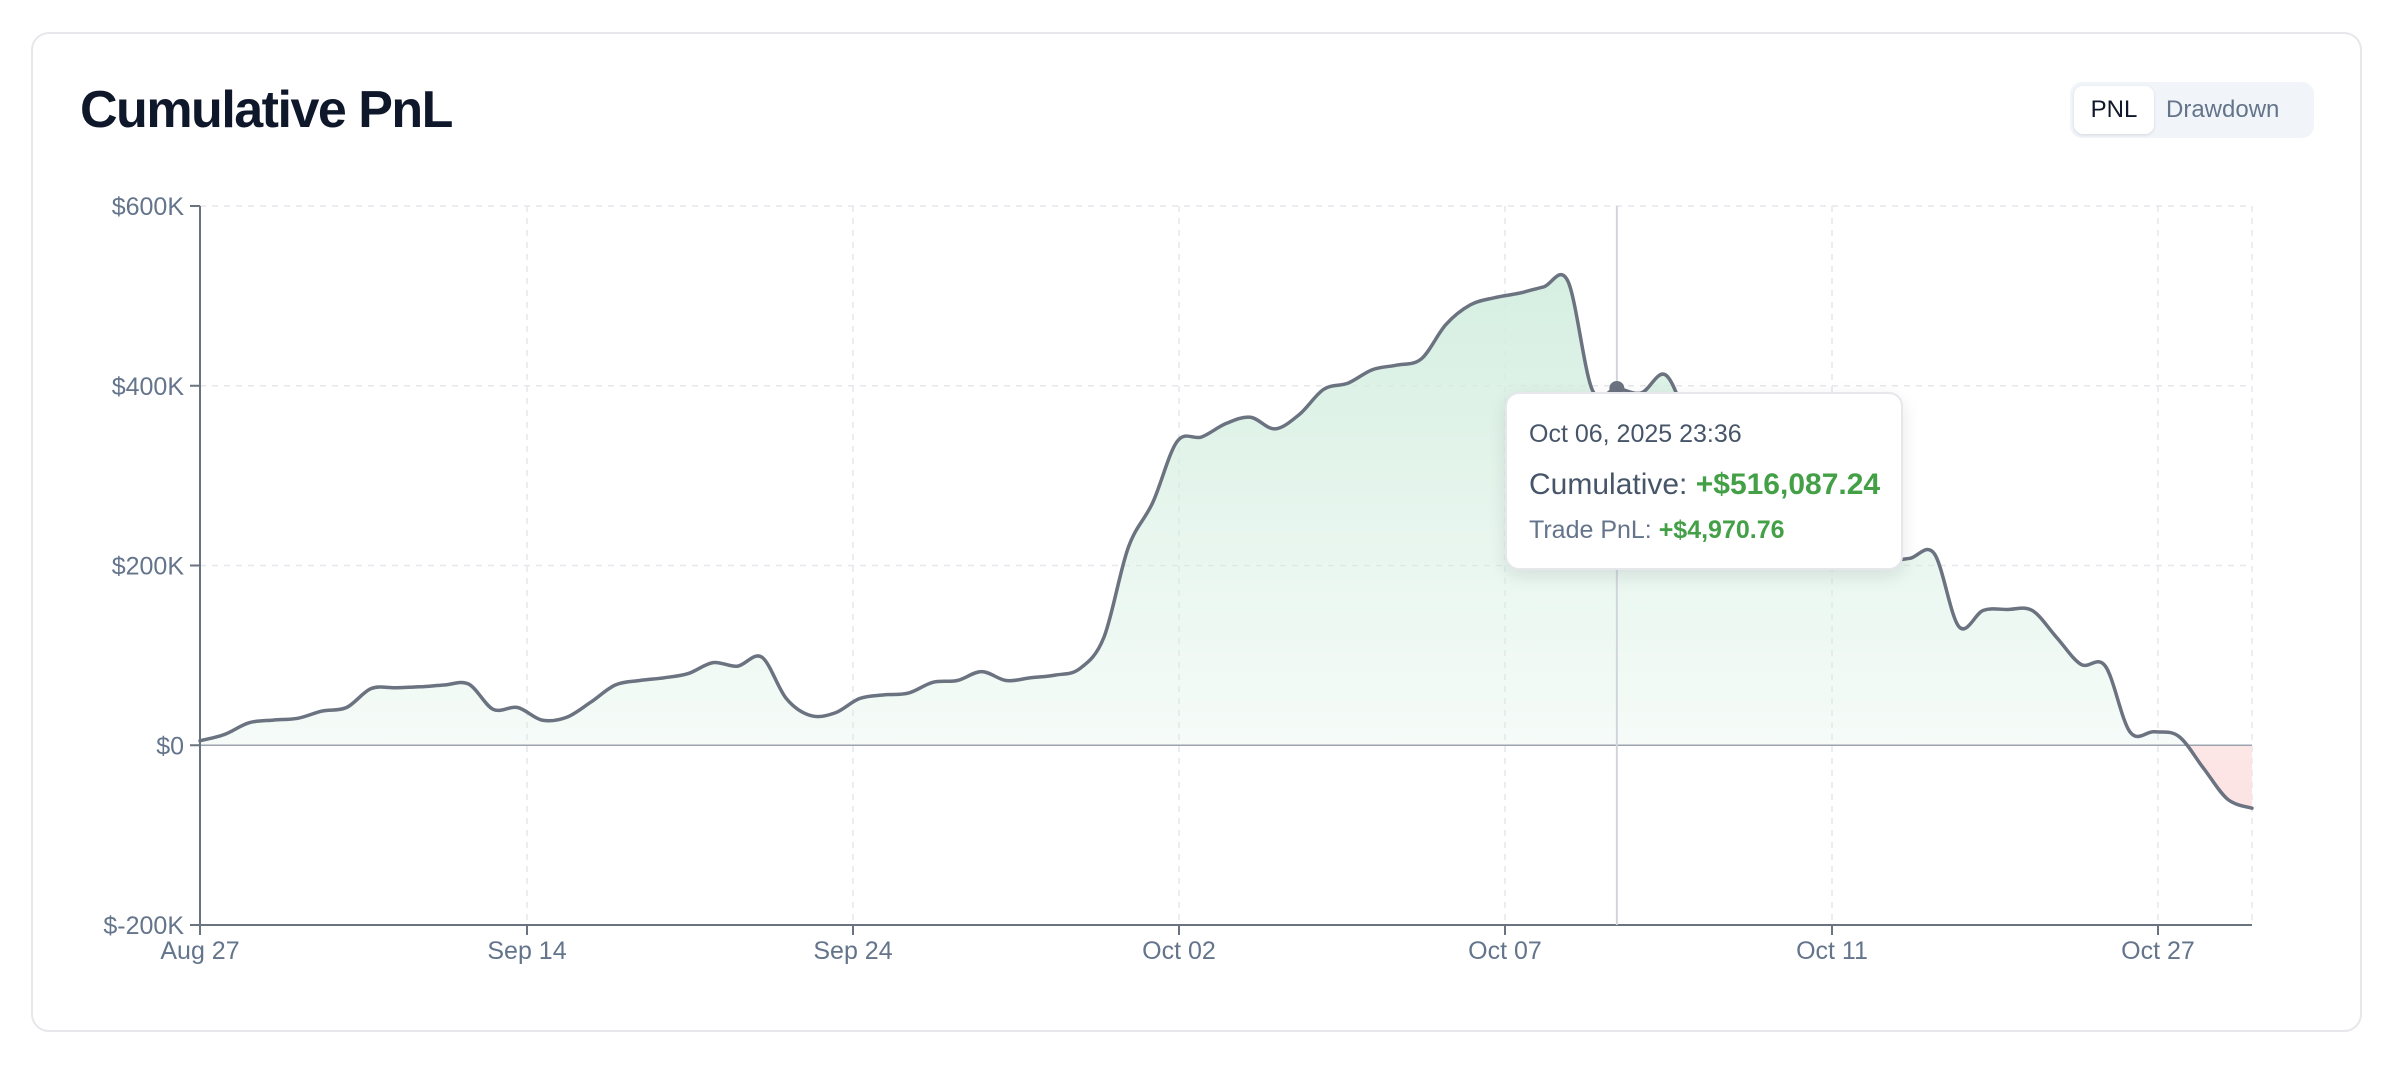 Image resolution: width=2394 pixels, height=1066 pixels. What do you see at coordinates (1179, 951) in the screenshot?
I see `x-tick-label: Oct 02` at bounding box center [1179, 951].